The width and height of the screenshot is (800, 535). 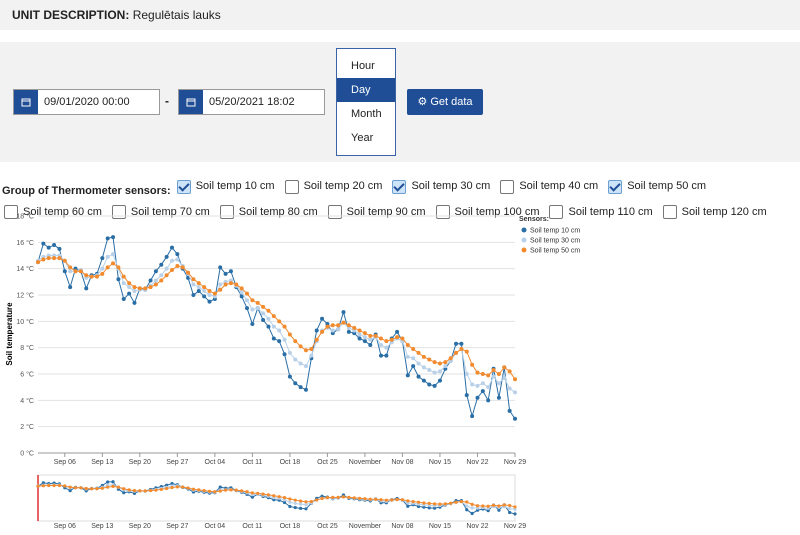 What do you see at coordinates (251, 102) in the screenshot?
I see `date-to: 05/20/2021 18:02` at bounding box center [251, 102].